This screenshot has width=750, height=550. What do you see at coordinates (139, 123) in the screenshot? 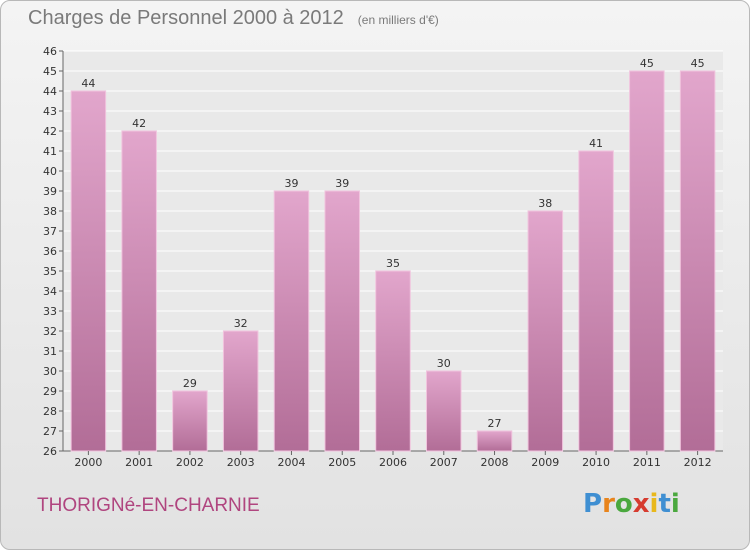
I see `bar-value-label: 42` at bounding box center [139, 123].